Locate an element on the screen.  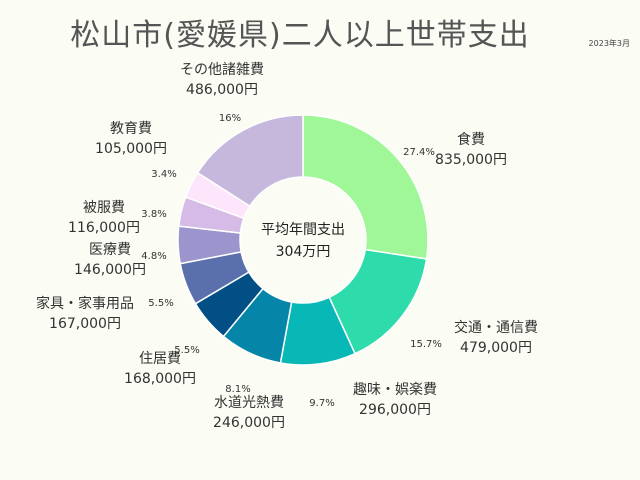
slice-percent-0: 27.4% is located at coordinates (419, 152).